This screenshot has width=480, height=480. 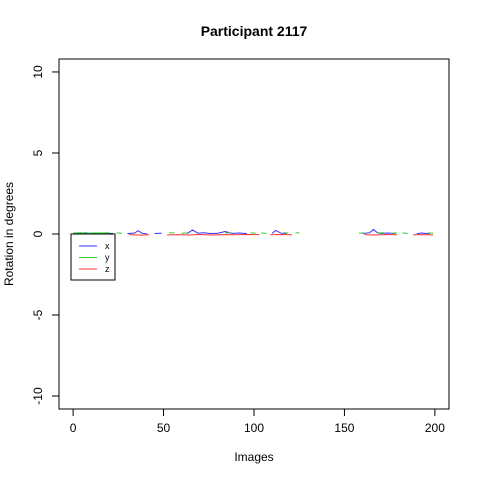 I want to click on x-tick-label: 150, so click(x=344, y=428).